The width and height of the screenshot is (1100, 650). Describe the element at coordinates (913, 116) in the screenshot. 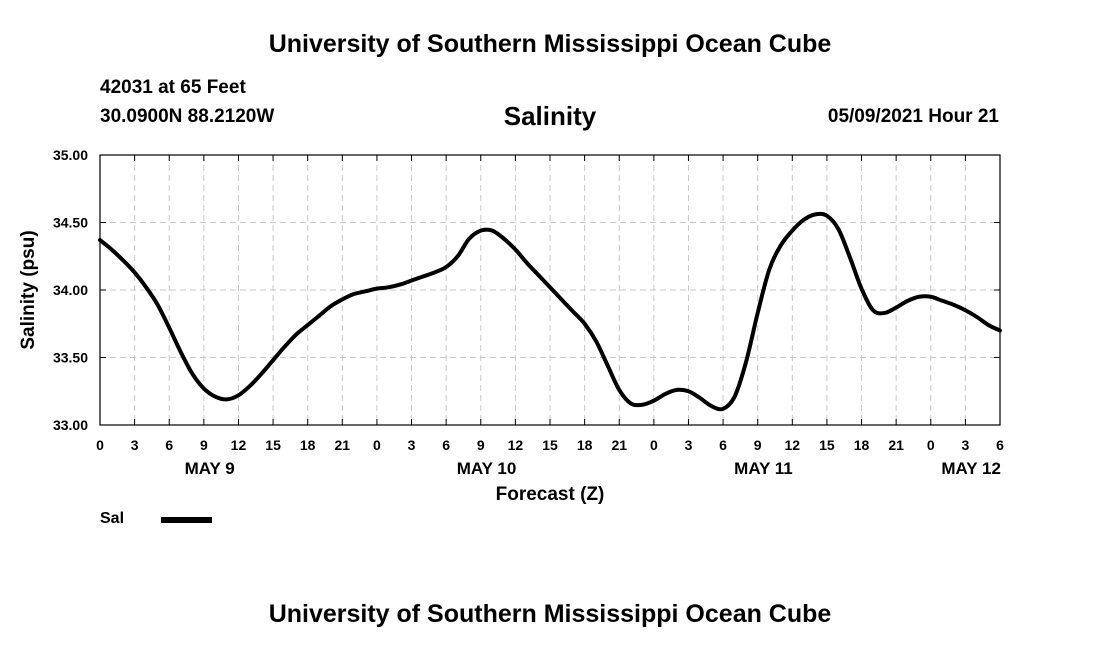

I see `timestamp-label: 05/09/2021 Hour 21` at that location.